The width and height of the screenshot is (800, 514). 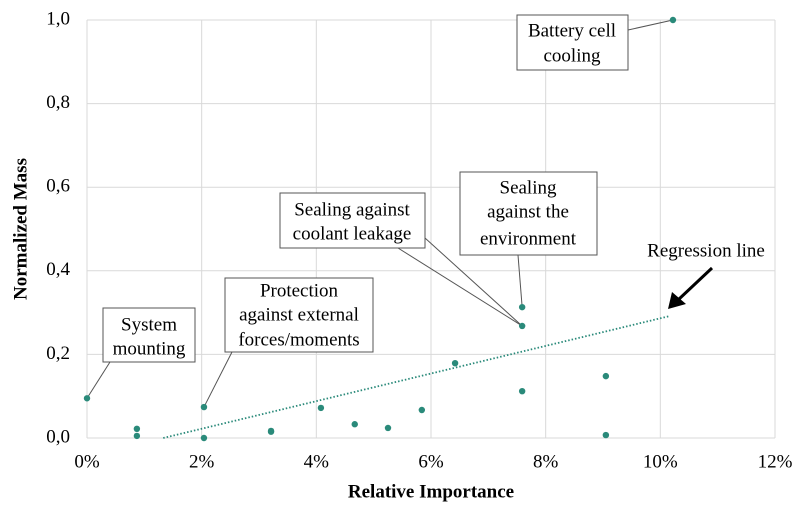 I want to click on annotation-text: Protection, so click(x=299, y=290).